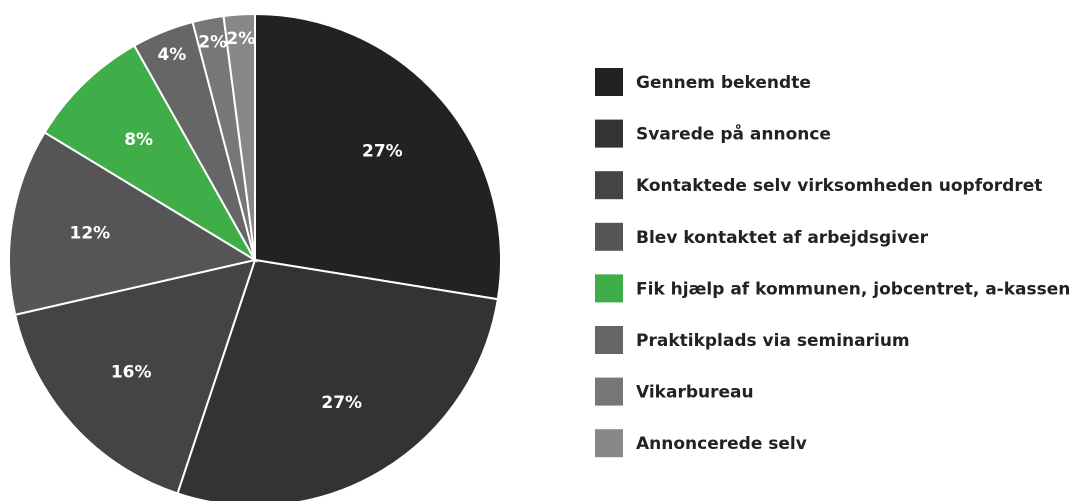  I want to click on legend-label: Gennem bekendte, so click(723, 83).